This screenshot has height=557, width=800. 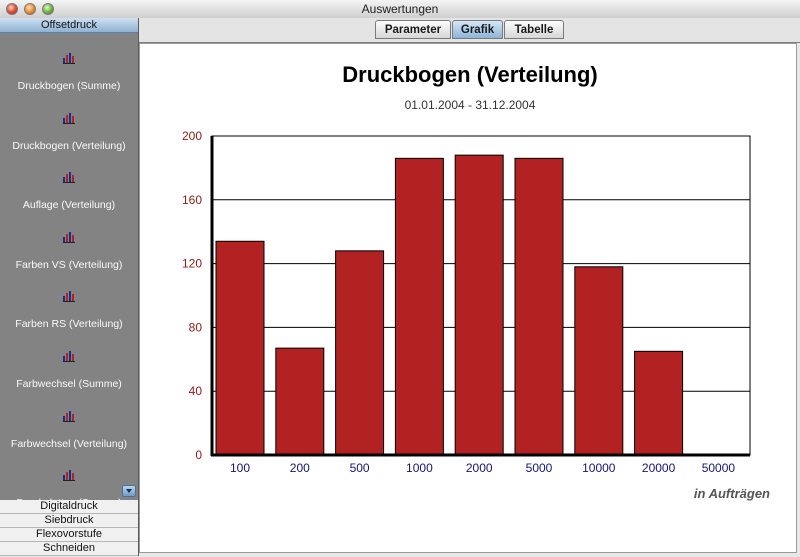 What do you see at coordinates (69, 25) in the screenshot?
I see `sidebar-header-offsetdruck: Offsetdruck` at bounding box center [69, 25].